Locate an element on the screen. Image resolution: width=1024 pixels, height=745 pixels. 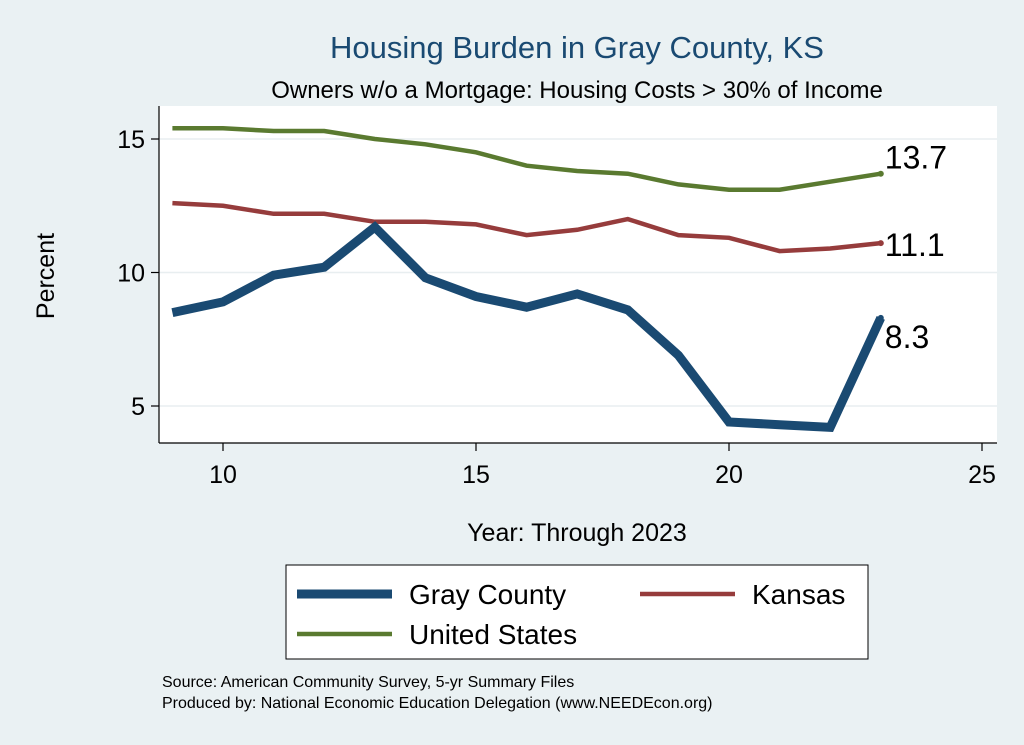
series-endpoint-united-states is located at coordinates (880, 173).